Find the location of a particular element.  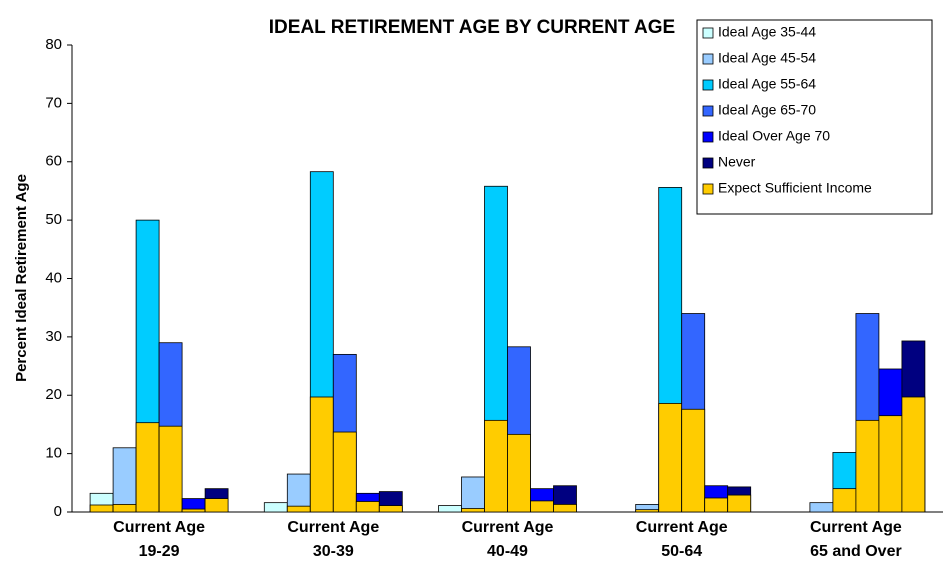

legend-label: Ideal Age 65-70 is located at coordinates (767, 110).